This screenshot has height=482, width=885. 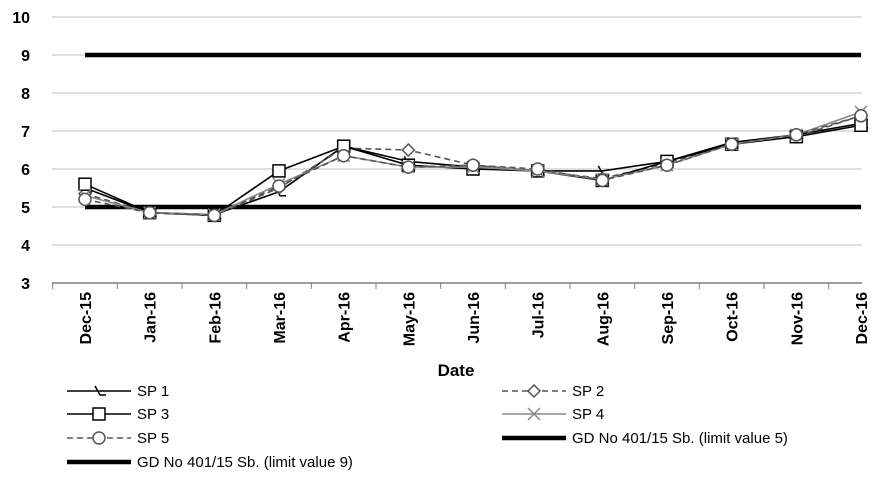 What do you see at coordinates (25, 94) in the screenshot?
I see `y-tick-label: 8` at bounding box center [25, 94].